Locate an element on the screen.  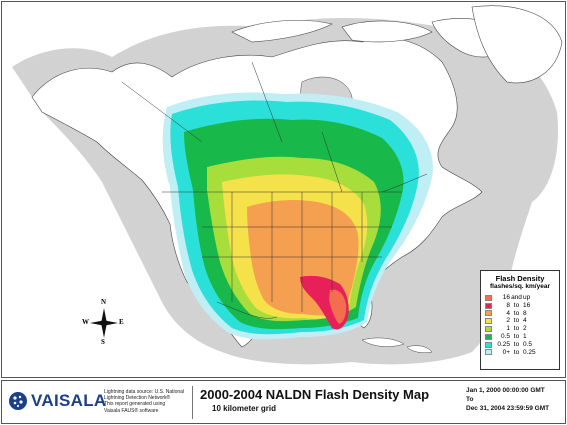
legend-row: 1 to 2 is located at coordinates (520, 329).